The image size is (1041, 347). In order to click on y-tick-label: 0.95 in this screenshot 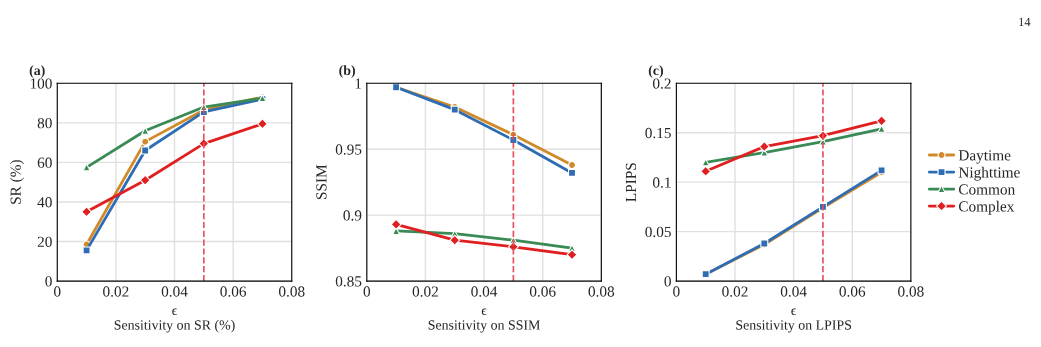, I will do `click(348, 149)`.